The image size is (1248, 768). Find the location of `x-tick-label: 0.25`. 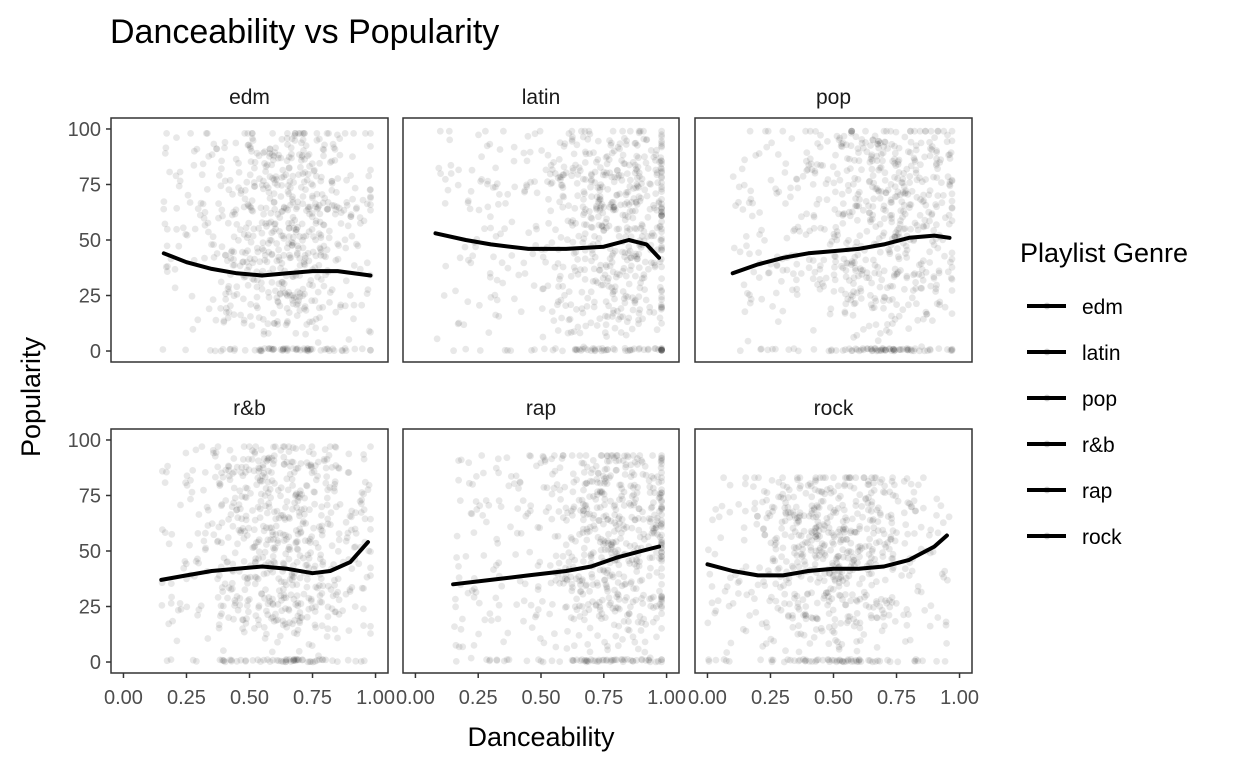

x-tick-label: 0.25 is located at coordinates (770, 698).